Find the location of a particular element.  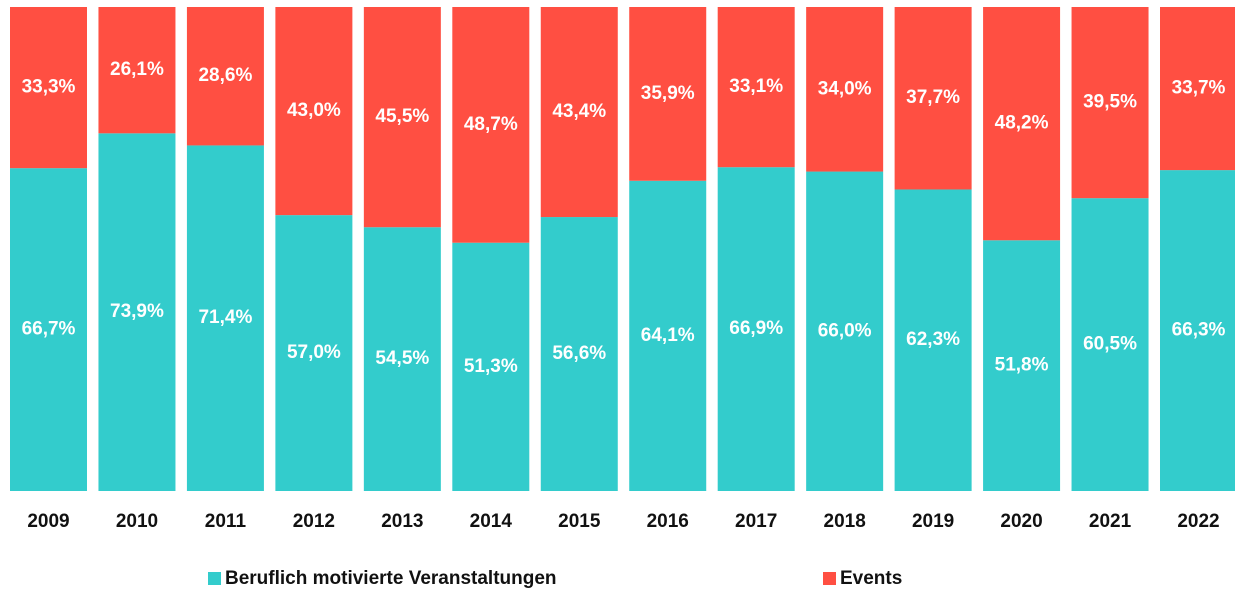

value-label: 54,5% is located at coordinates (402, 358).